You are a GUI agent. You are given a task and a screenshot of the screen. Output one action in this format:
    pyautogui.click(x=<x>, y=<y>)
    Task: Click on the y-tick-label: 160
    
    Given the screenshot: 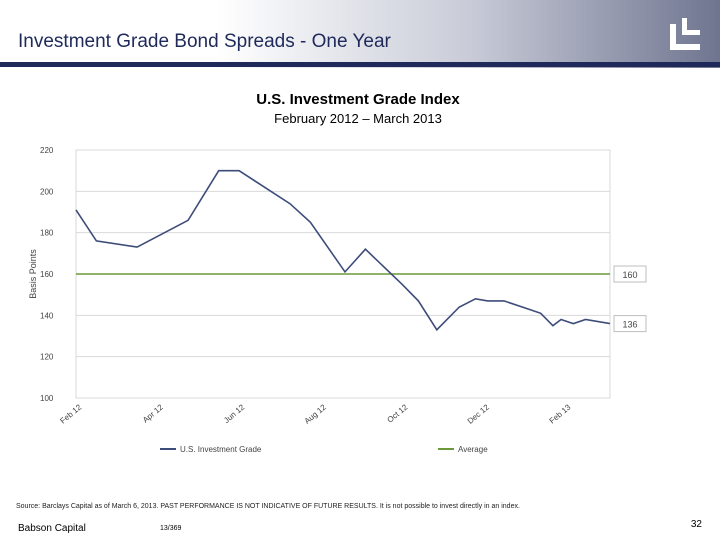 What is the action you would take?
    pyautogui.click(x=47, y=274)
    